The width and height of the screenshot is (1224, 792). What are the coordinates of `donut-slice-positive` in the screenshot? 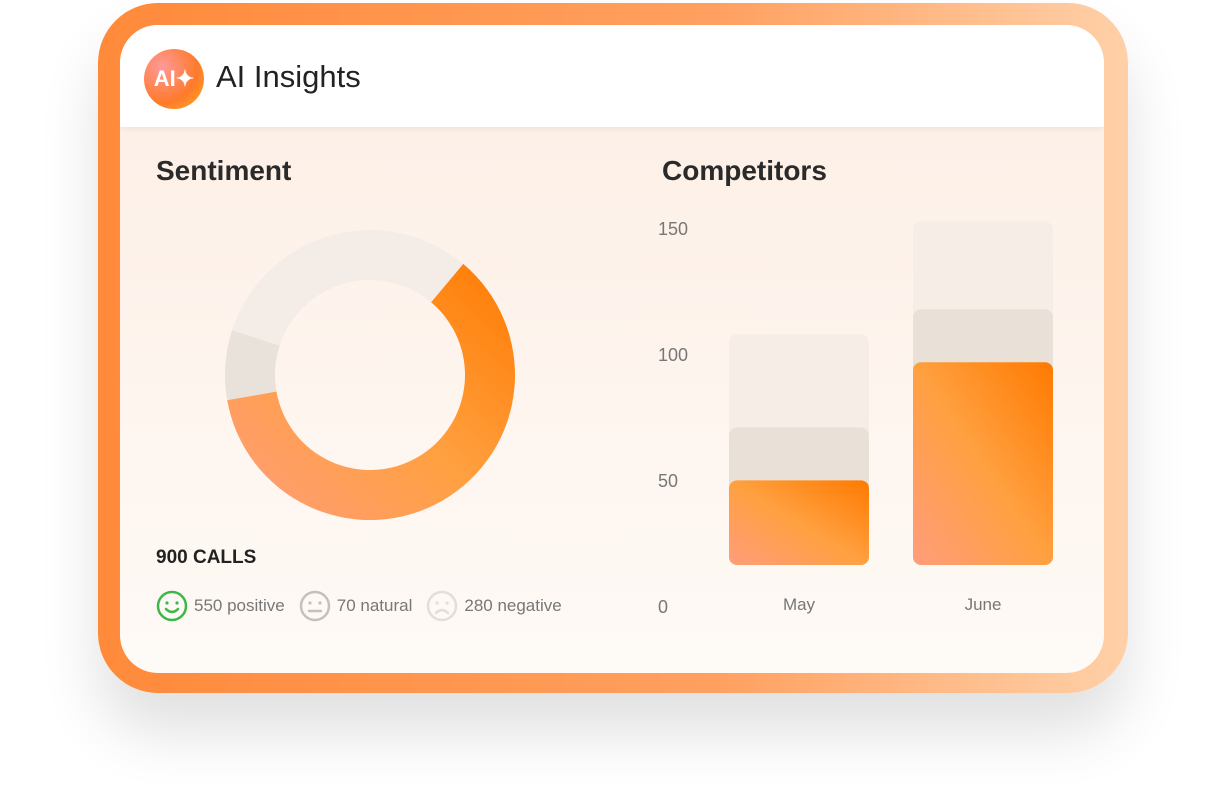 It's located at (371, 391).